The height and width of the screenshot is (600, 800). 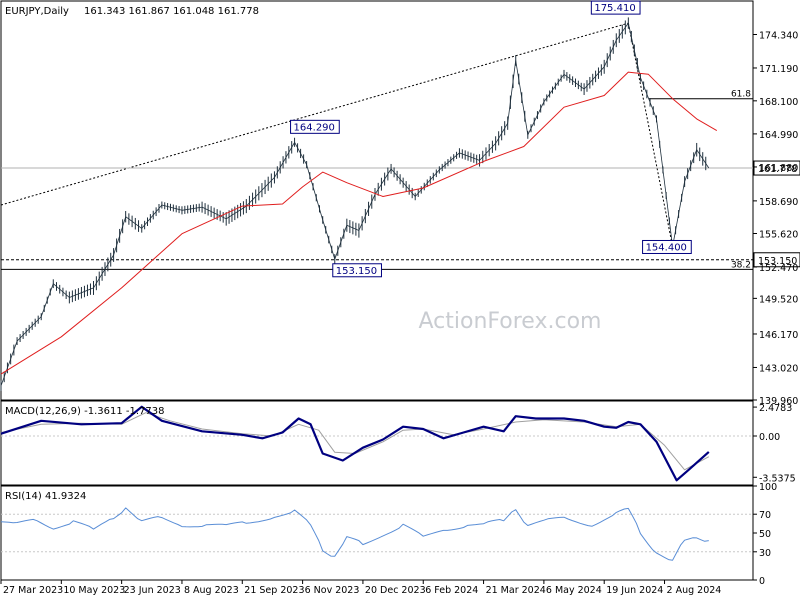 I want to click on annotation-164.290: 164.290, so click(x=314, y=127).